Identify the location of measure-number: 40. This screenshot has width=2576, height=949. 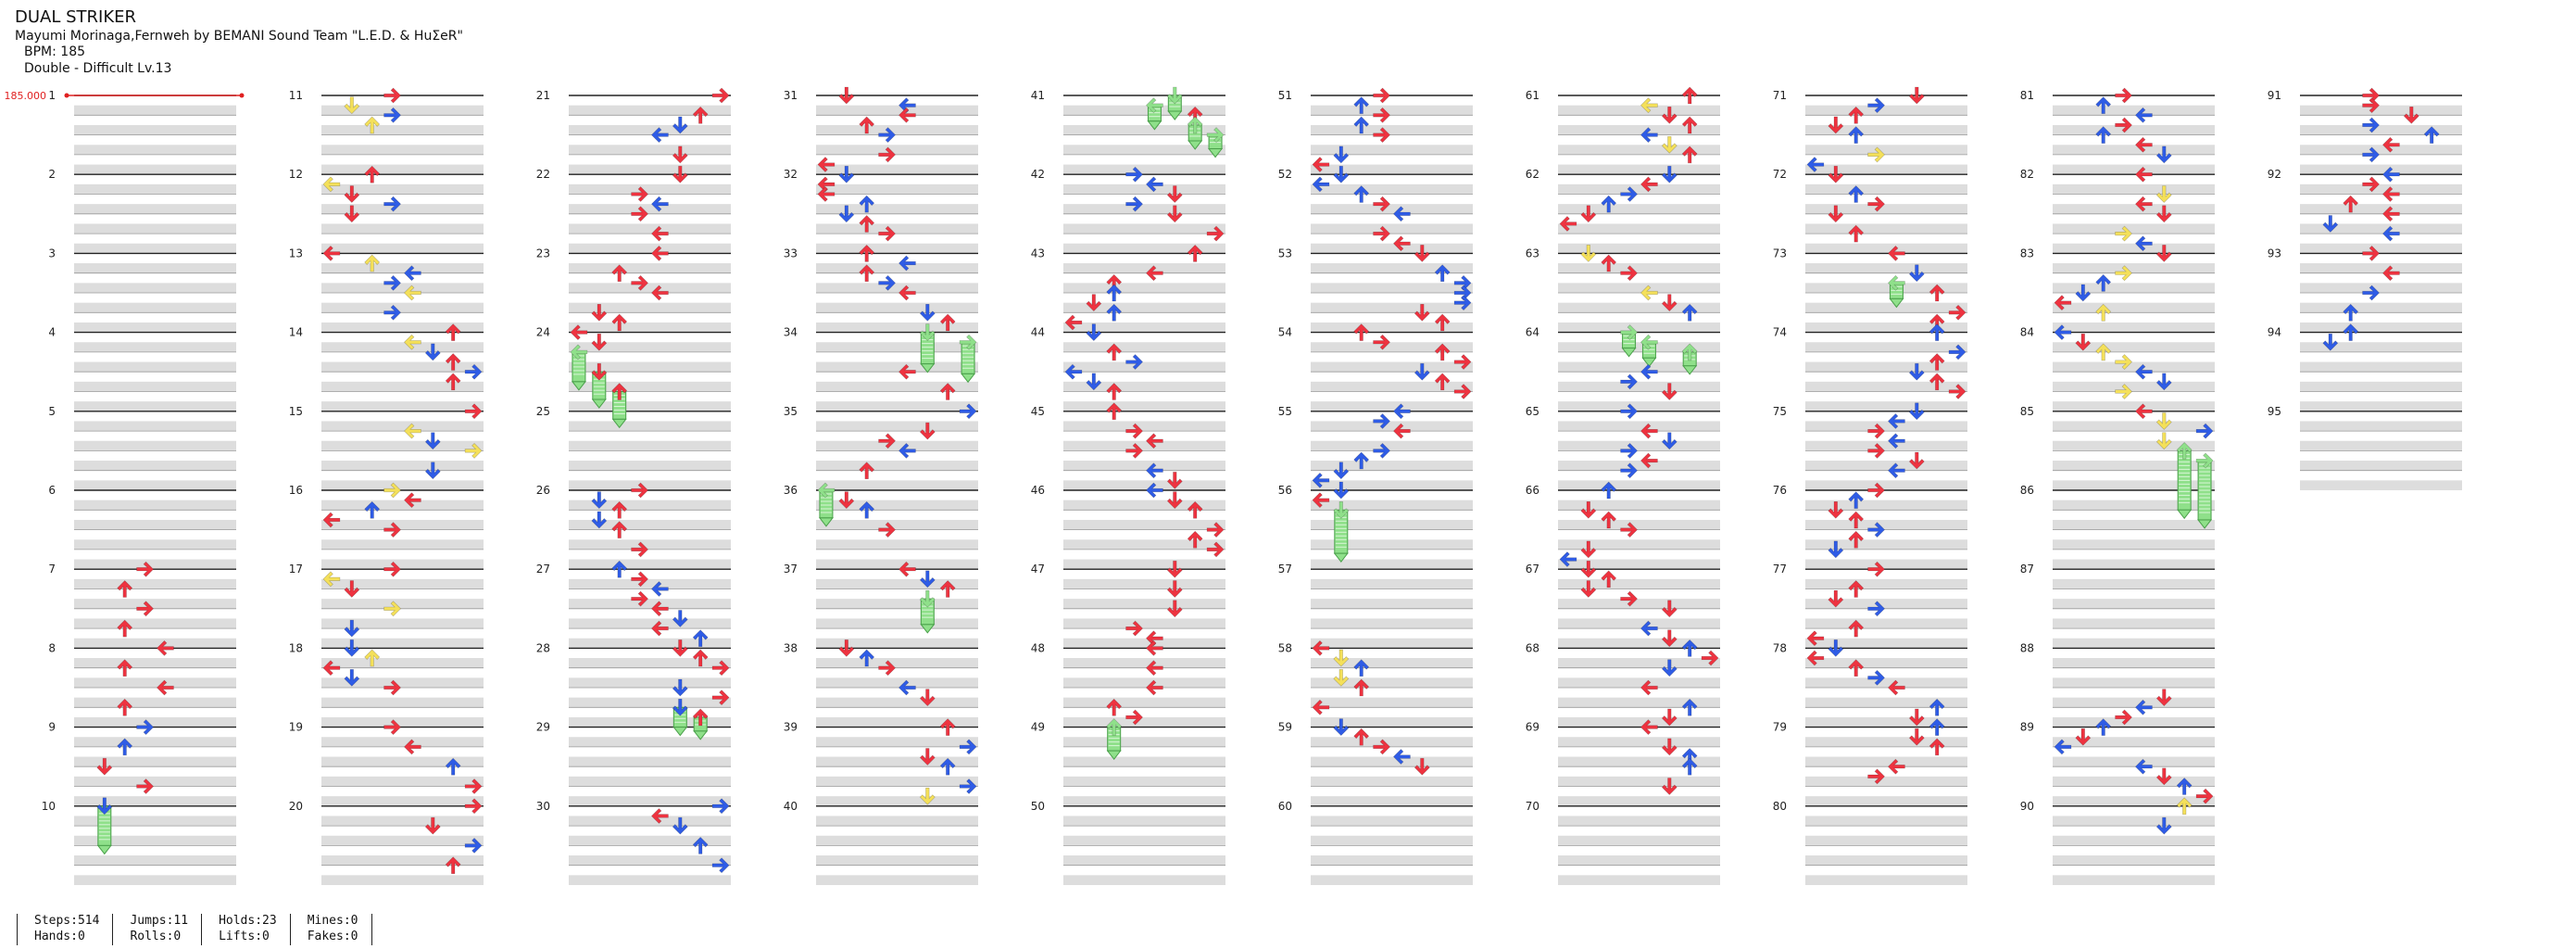
(791, 806).